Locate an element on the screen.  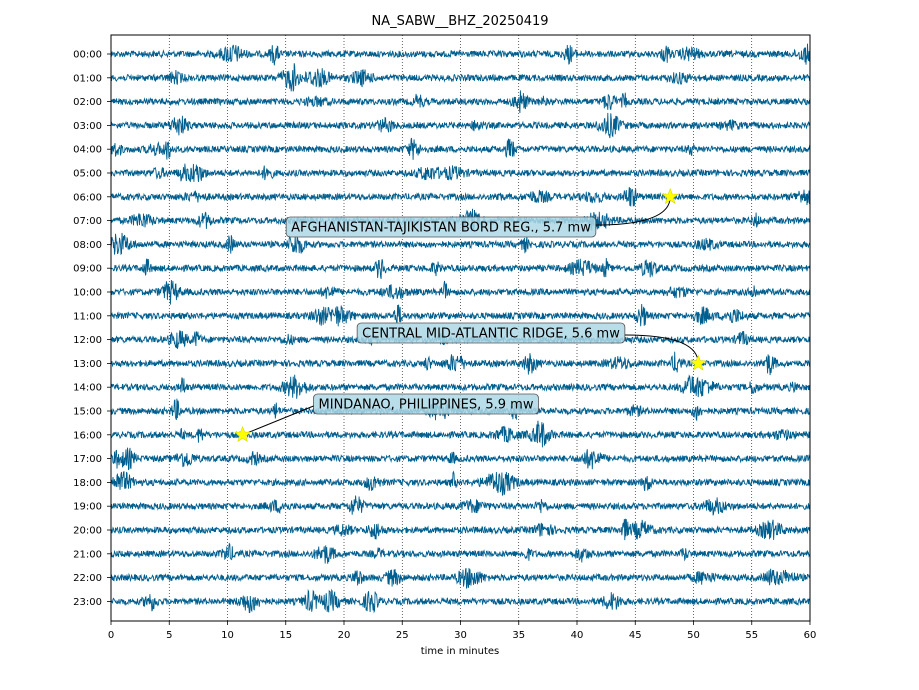
x-tick-label: 55 is located at coordinates (751, 635).